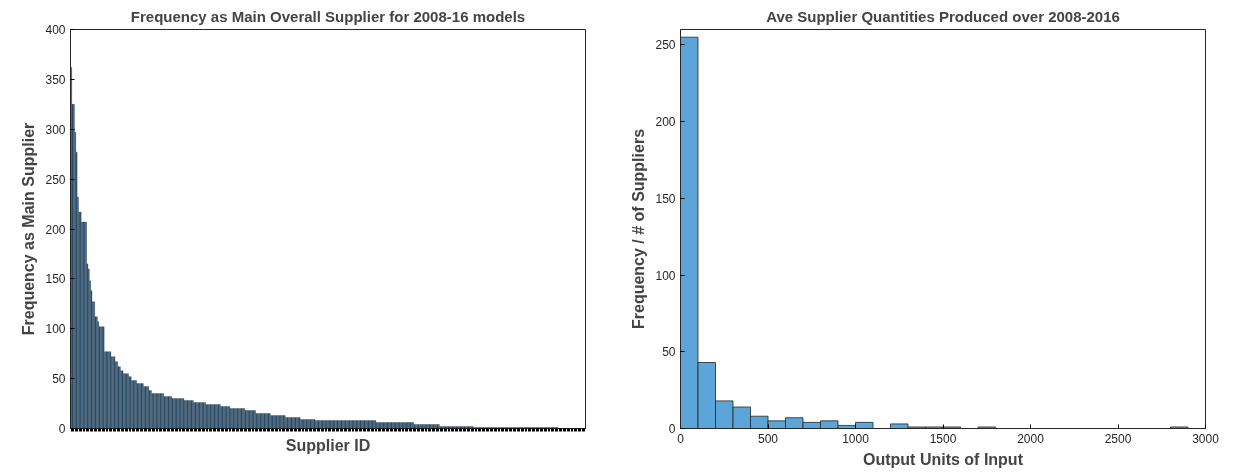 This screenshot has width=1234, height=474. I want to click on y-axis-title: Frequency as Main Supplier, so click(29, 229).